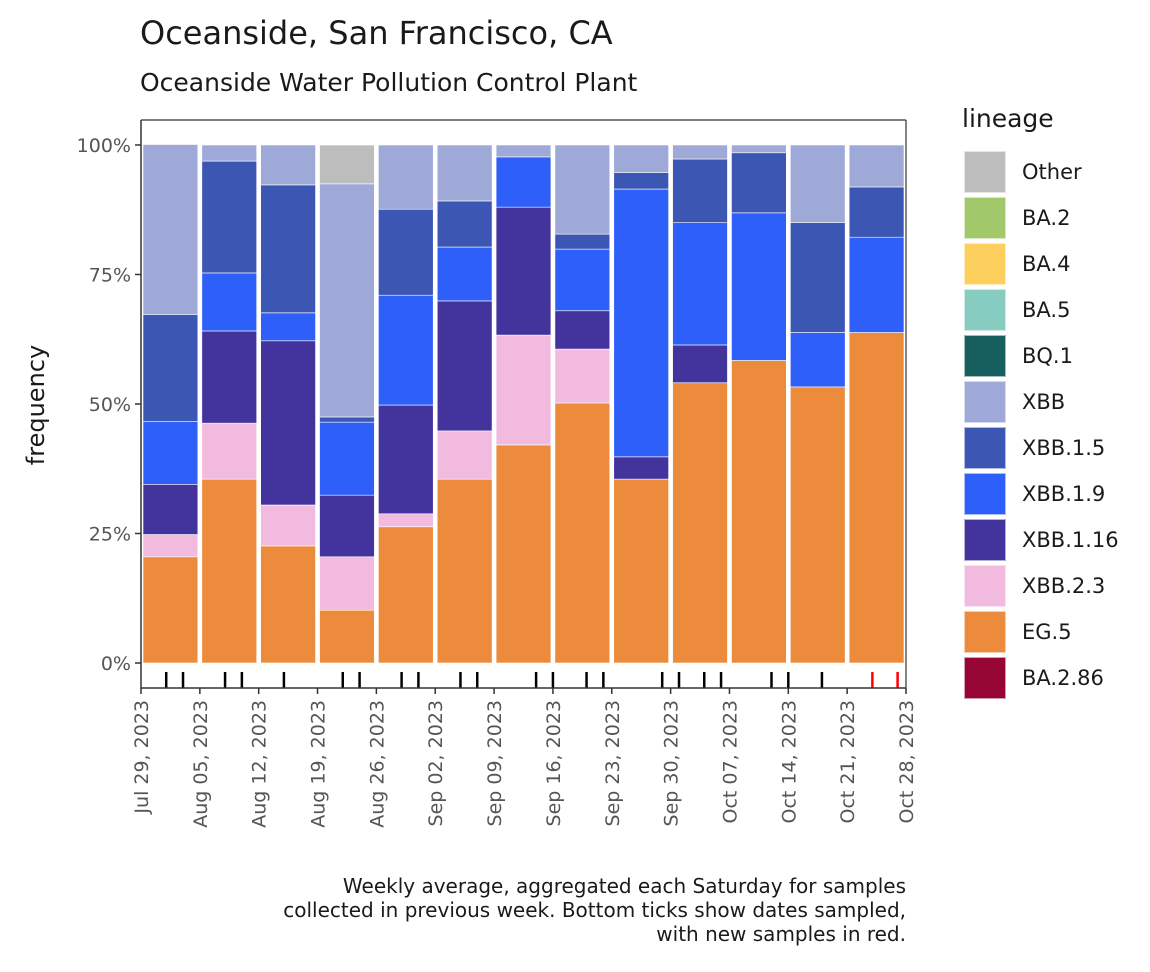  What do you see at coordinates (1041, 540) in the screenshot?
I see `legend-item: XBB.1.16` at bounding box center [1041, 540].